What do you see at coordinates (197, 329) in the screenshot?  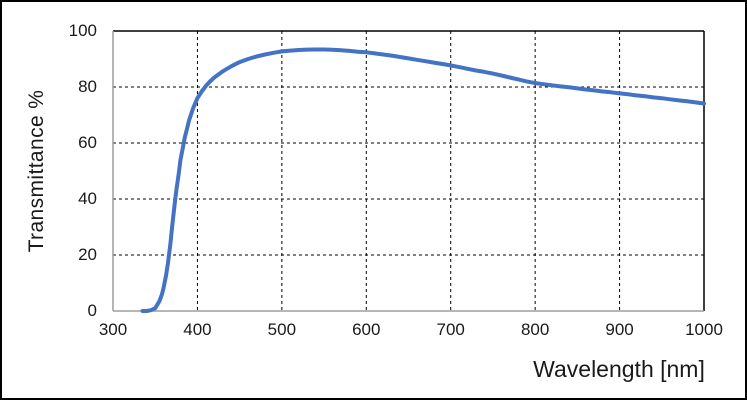 I see `x-tick-label: 400` at bounding box center [197, 329].